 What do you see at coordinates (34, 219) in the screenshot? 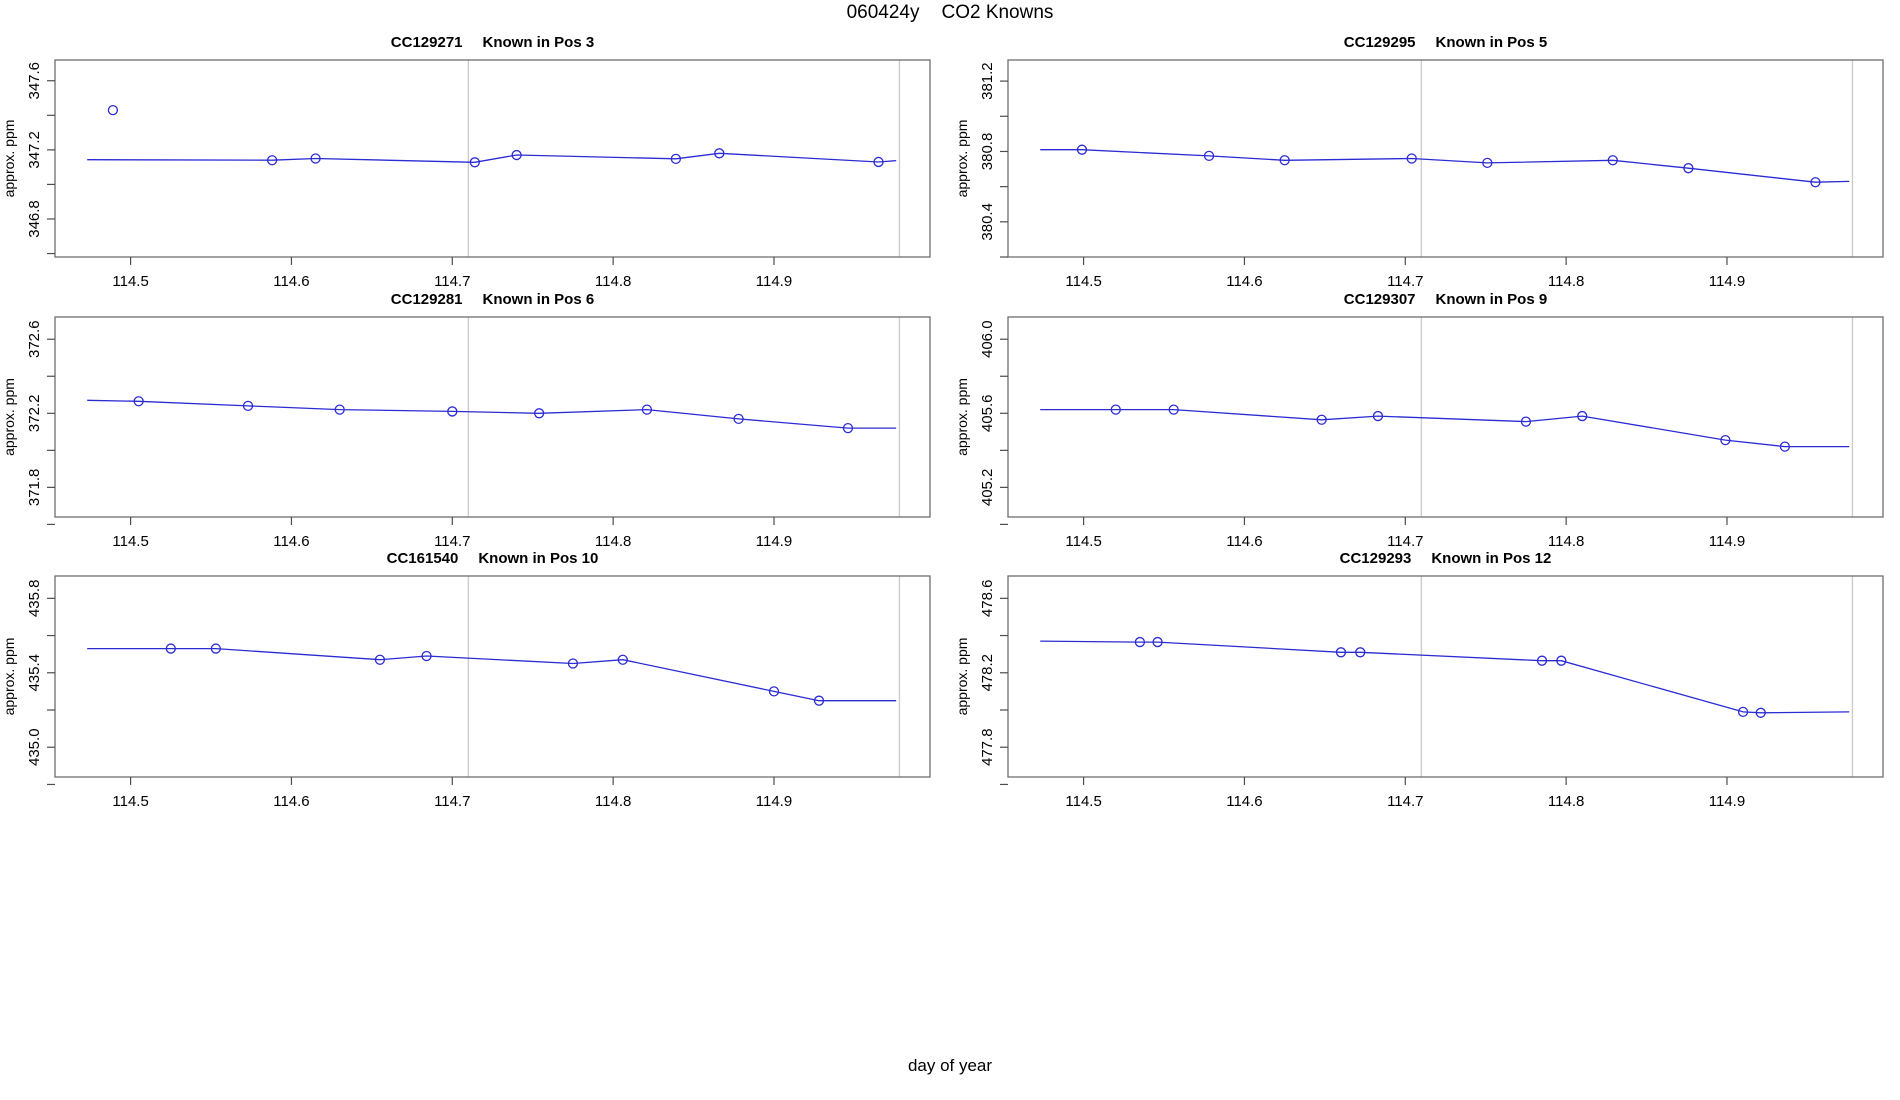
I see `y-tick-label: 346.8` at bounding box center [34, 219].